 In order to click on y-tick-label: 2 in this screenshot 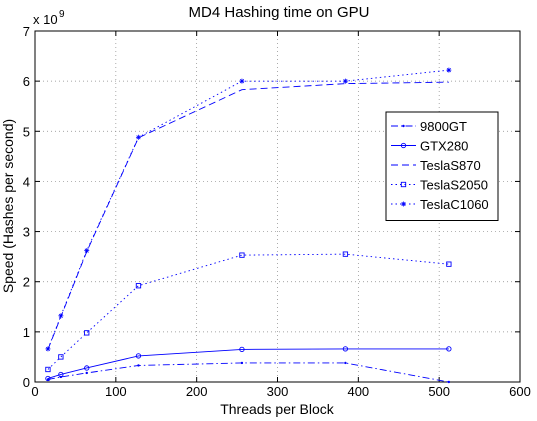, I will do `click(26, 282)`.